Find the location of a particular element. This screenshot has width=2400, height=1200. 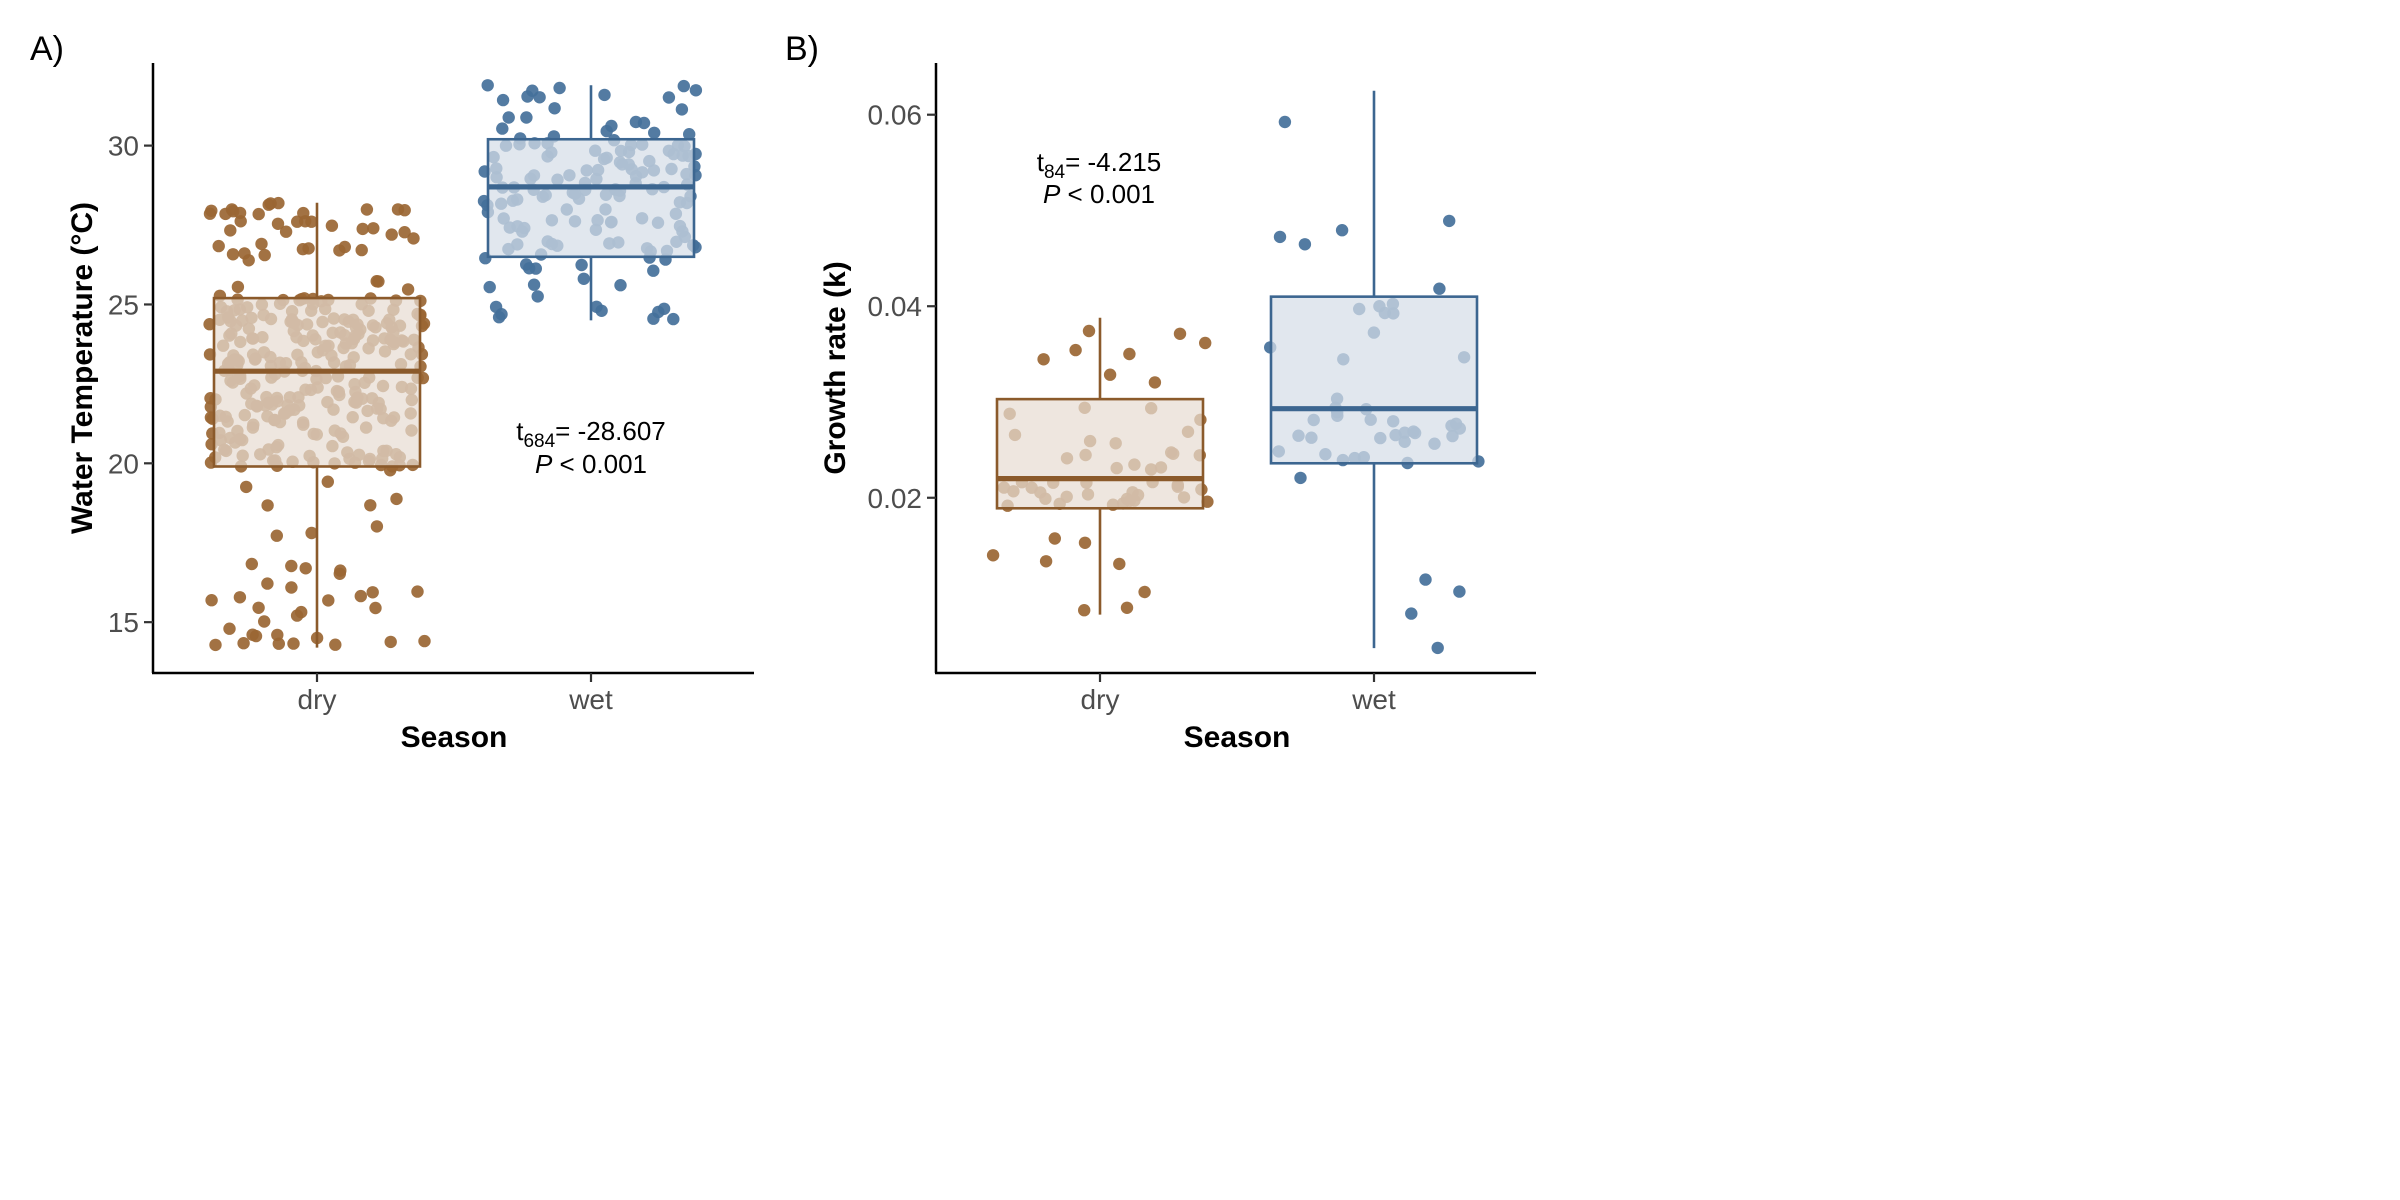

panel-b-x-tick-label-wet: wet is located at coordinates (1373, 699).